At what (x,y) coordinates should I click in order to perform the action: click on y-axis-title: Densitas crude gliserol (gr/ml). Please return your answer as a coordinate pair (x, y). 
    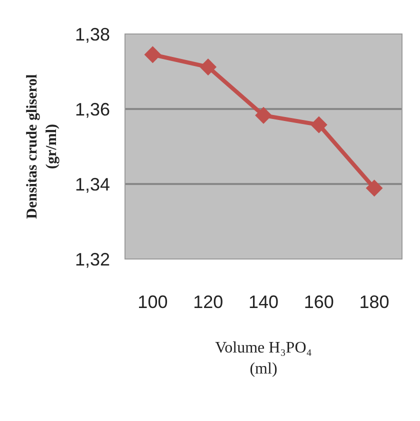
    Looking at the image, I should click on (42, 146).